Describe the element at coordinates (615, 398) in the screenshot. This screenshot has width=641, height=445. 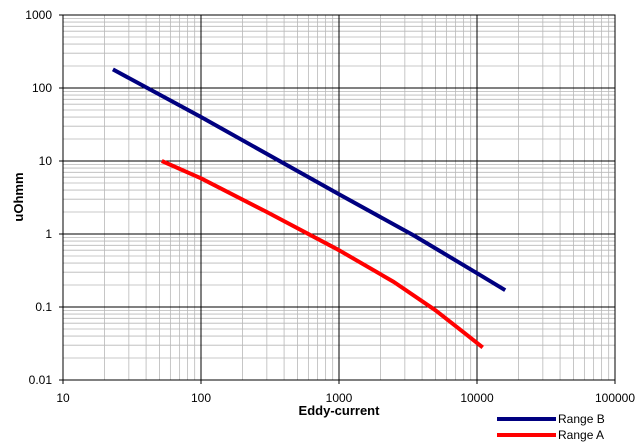
I see `x-tick-label: 100000` at that location.